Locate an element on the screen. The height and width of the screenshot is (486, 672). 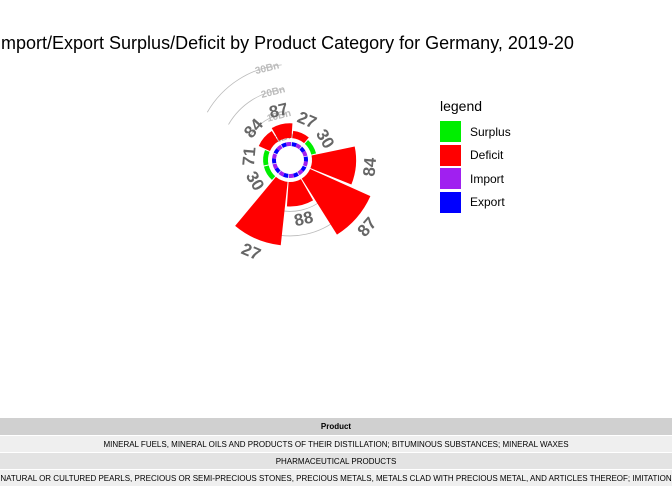
legend-item-export: Export is located at coordinates (475, 203).